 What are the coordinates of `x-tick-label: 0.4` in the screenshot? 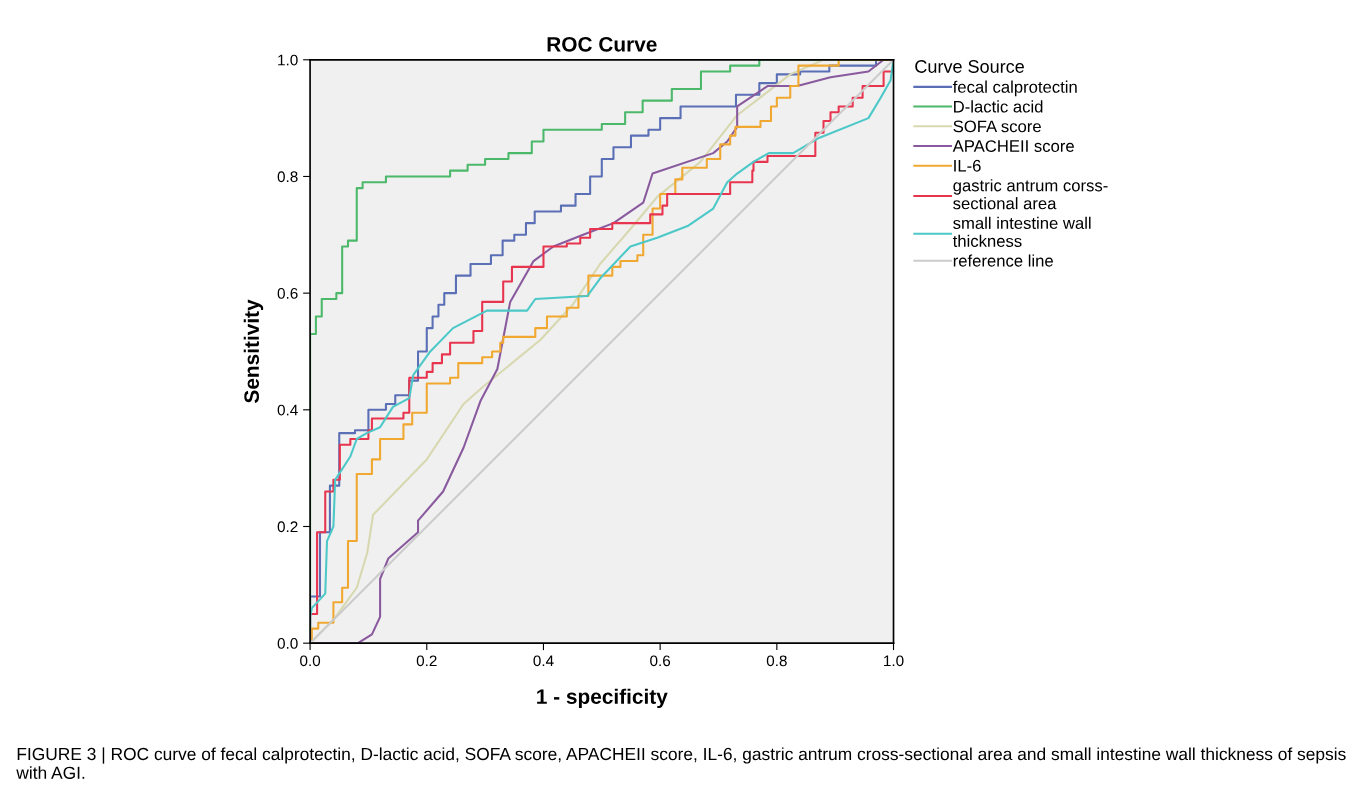 It's located at (543, 661).